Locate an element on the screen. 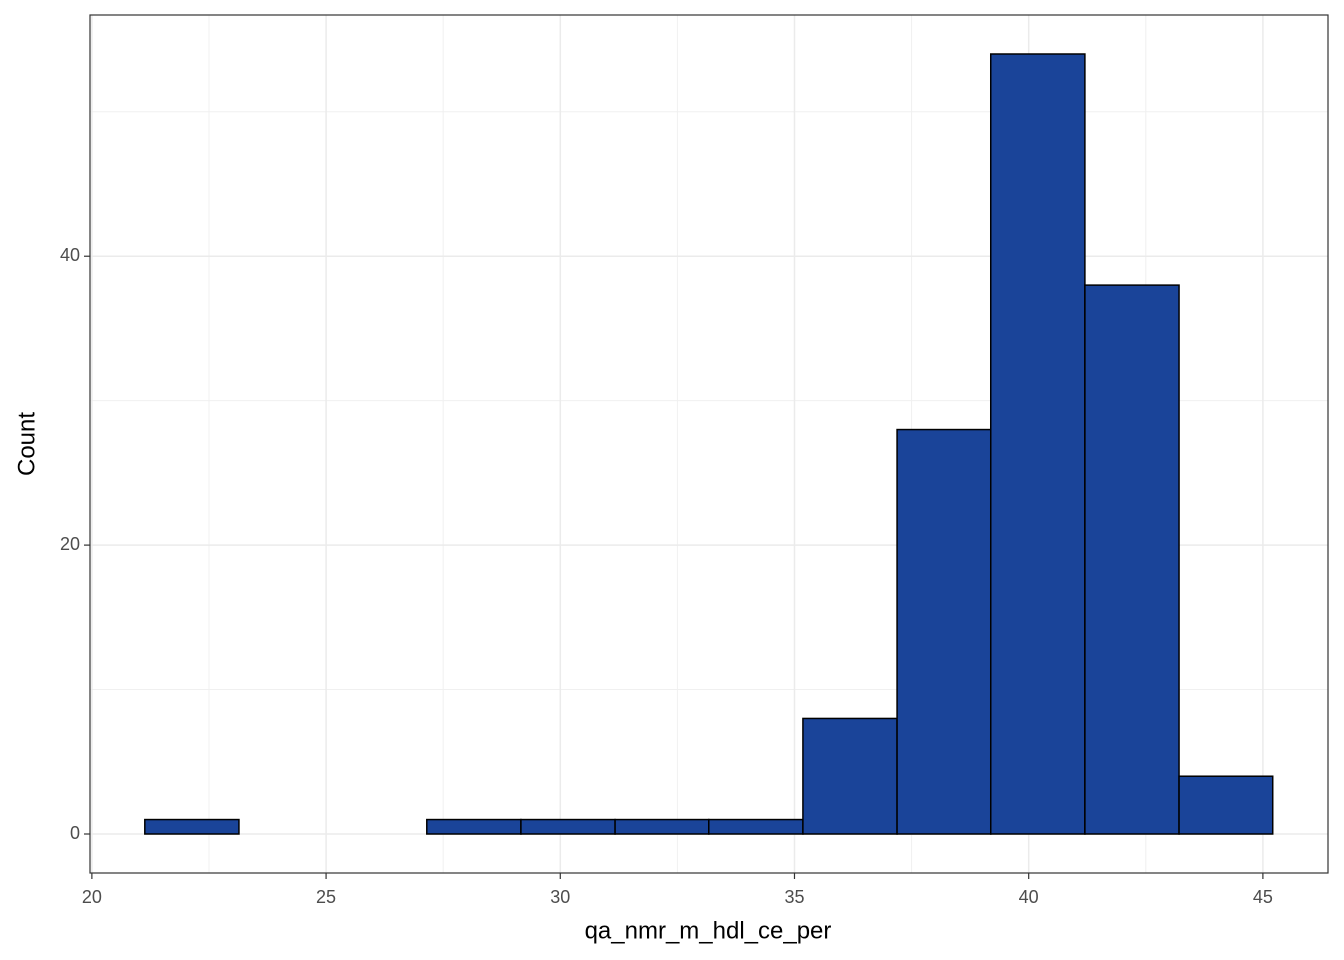  x-tick-label: 20 is located at coordinates (92, 897).